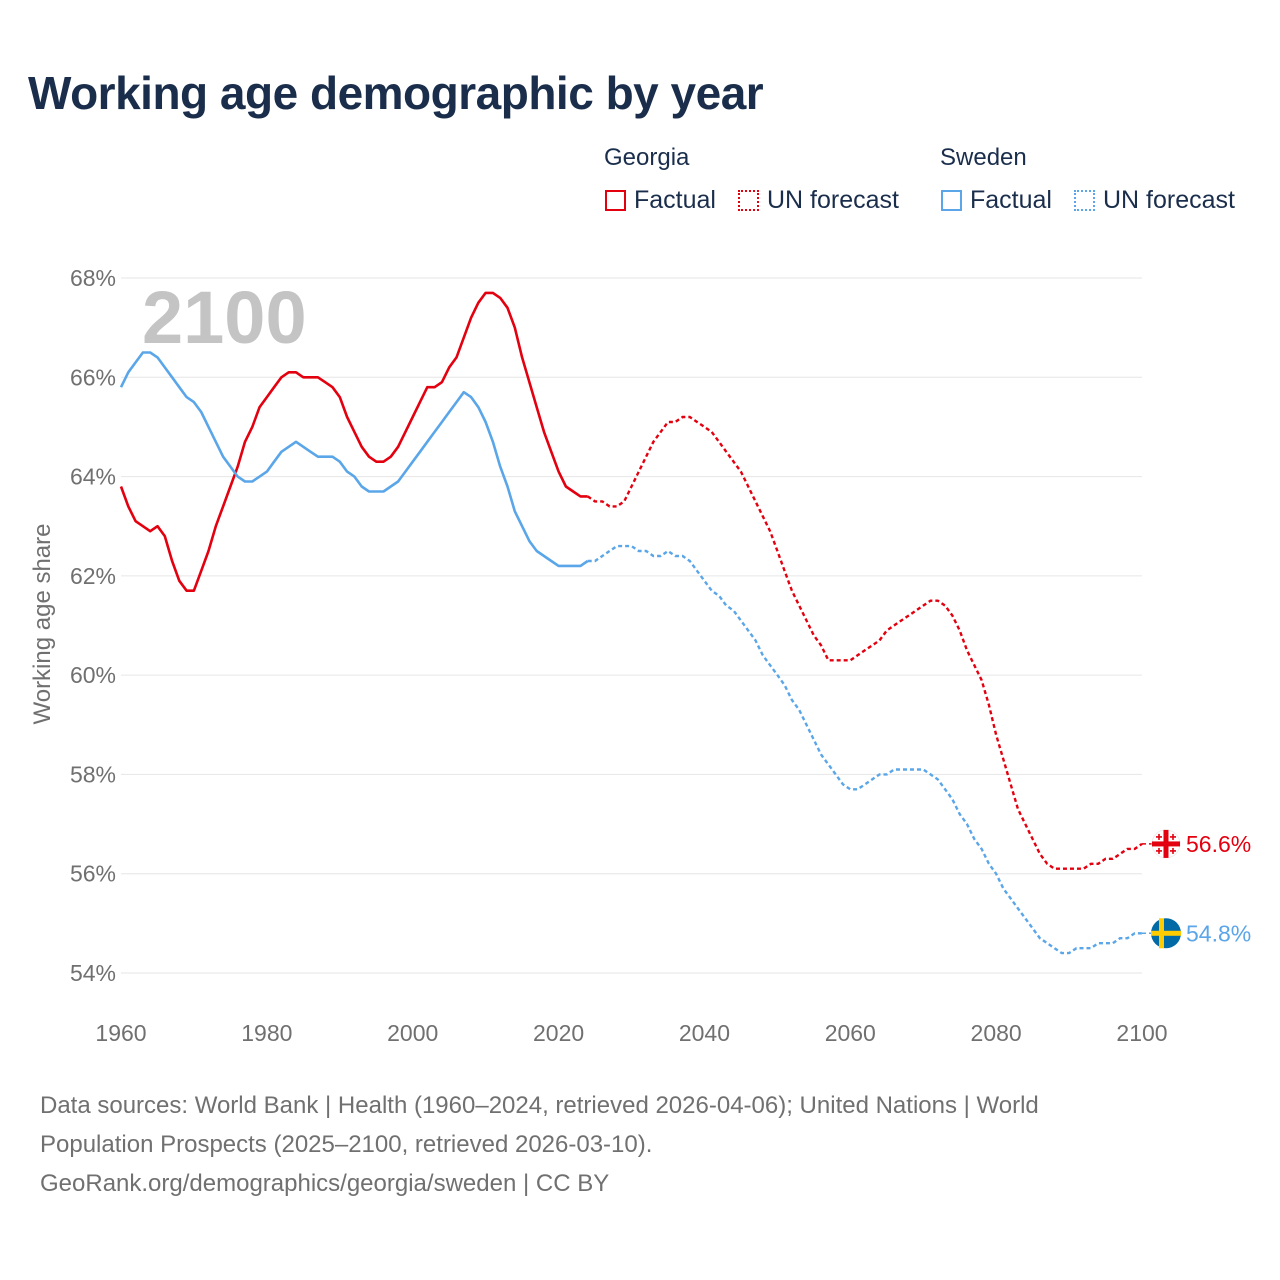  I want to click on end-label-sweden: 54.8%, so click(1218, 933).